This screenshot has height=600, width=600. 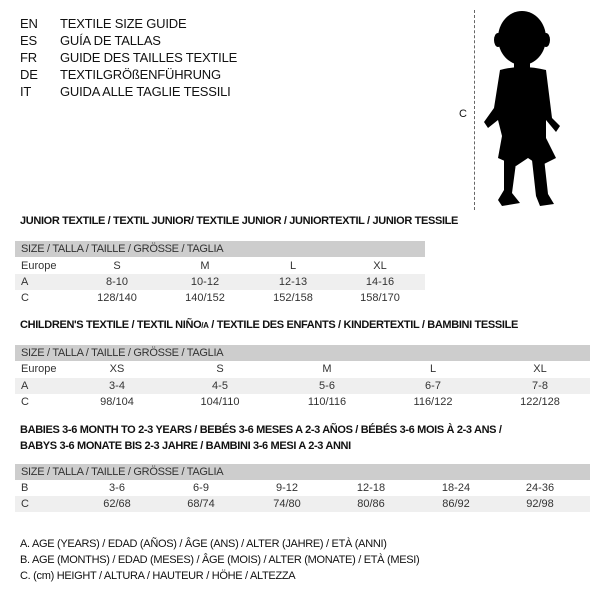 I want to click on language-line: ES GUÍA DE TALLAS, so click(x=90, y=40).